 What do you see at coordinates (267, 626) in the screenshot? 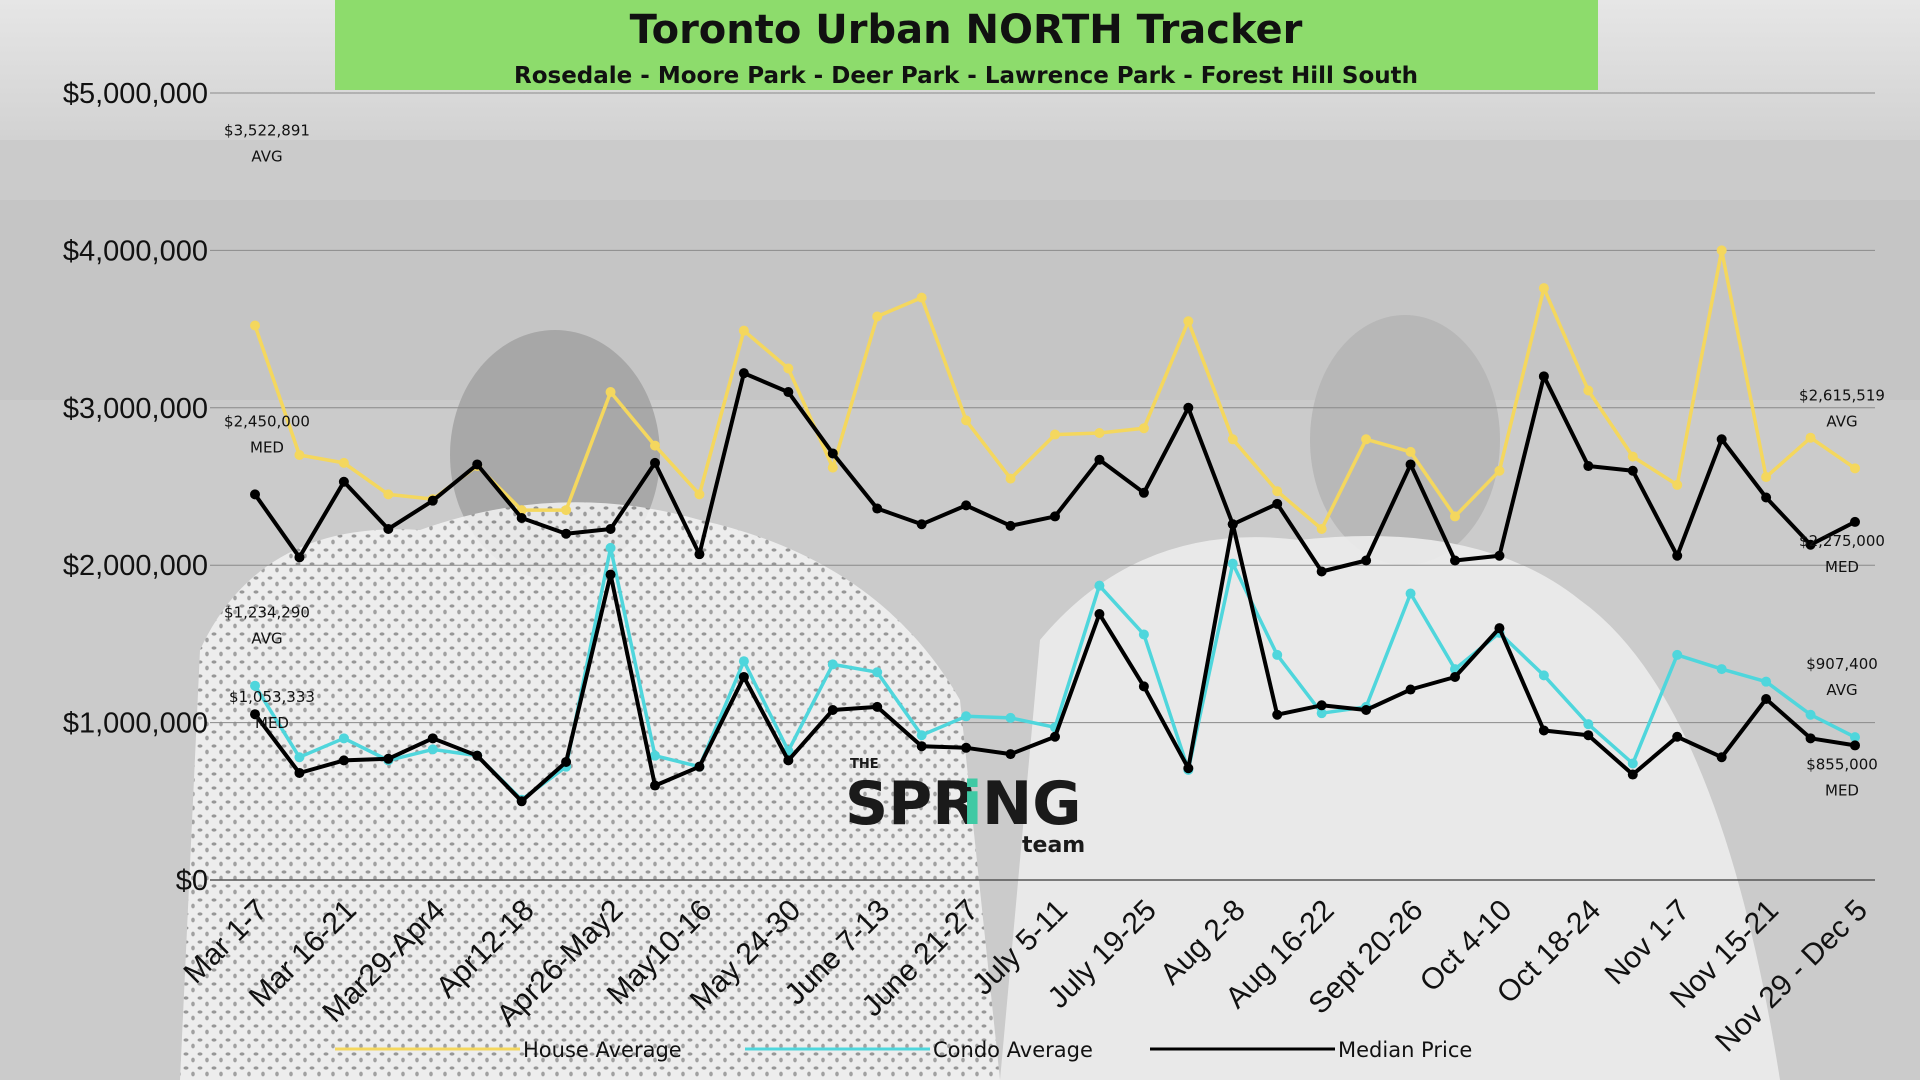
I see `annotation: $1,234,290 AVG` at bounding box center [267, 626].